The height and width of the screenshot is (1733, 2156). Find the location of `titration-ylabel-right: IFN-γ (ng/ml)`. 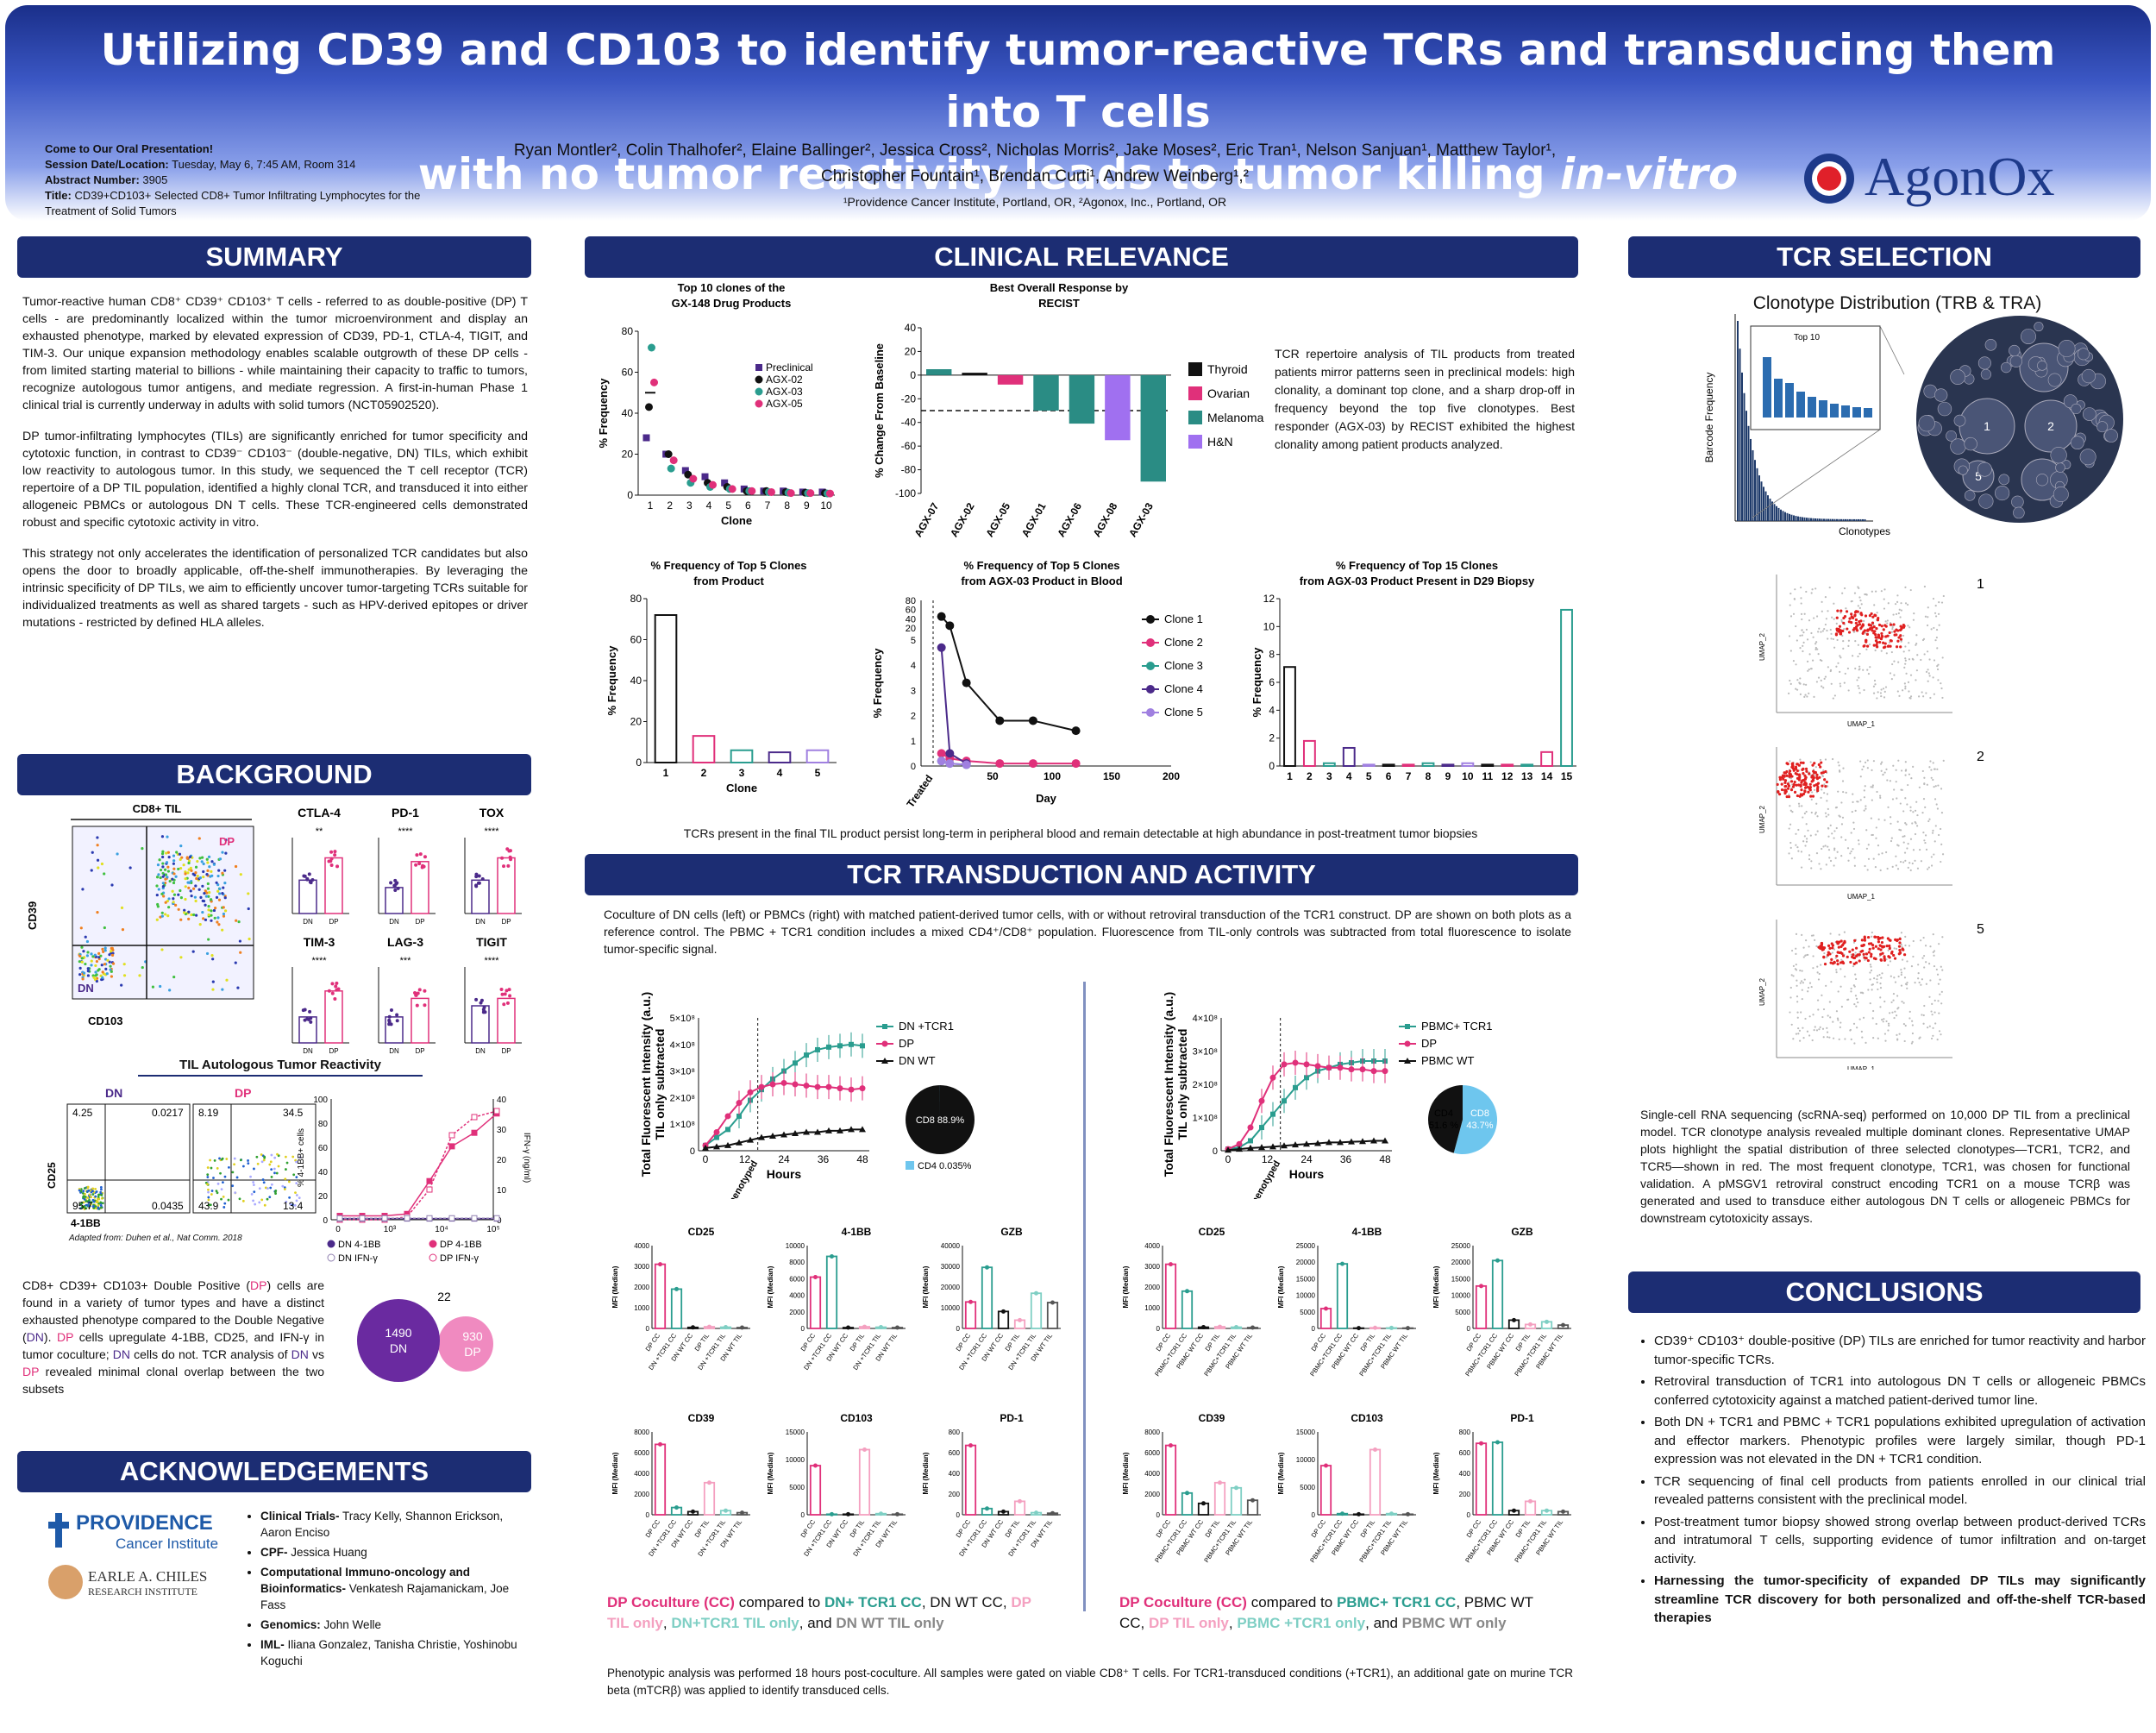

titration-ylabel-right: IFN-γ (ng/ml) is located at coordinates (526, 1158).